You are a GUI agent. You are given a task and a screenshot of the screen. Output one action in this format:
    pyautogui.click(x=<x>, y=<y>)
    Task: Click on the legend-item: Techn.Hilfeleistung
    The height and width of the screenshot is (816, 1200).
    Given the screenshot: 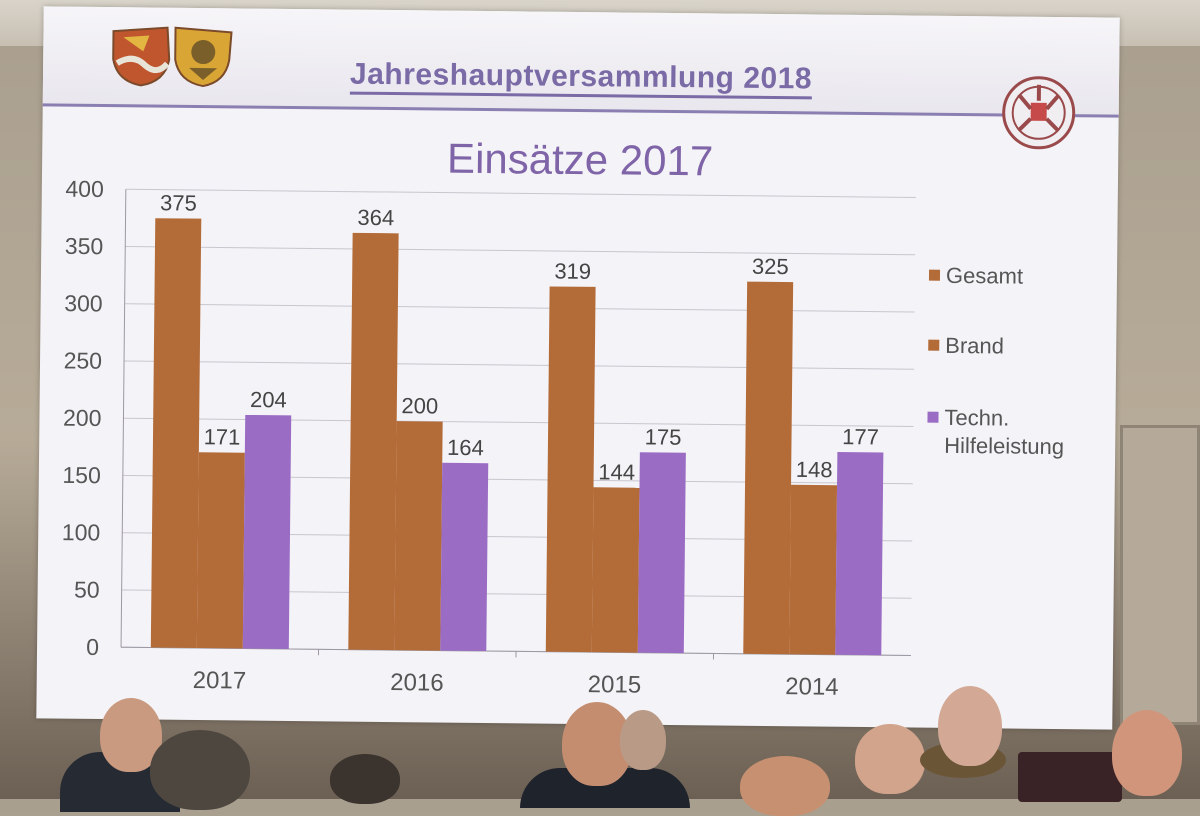 What is the action you would take?
    pyautogui.click(x=995, y=432)
    